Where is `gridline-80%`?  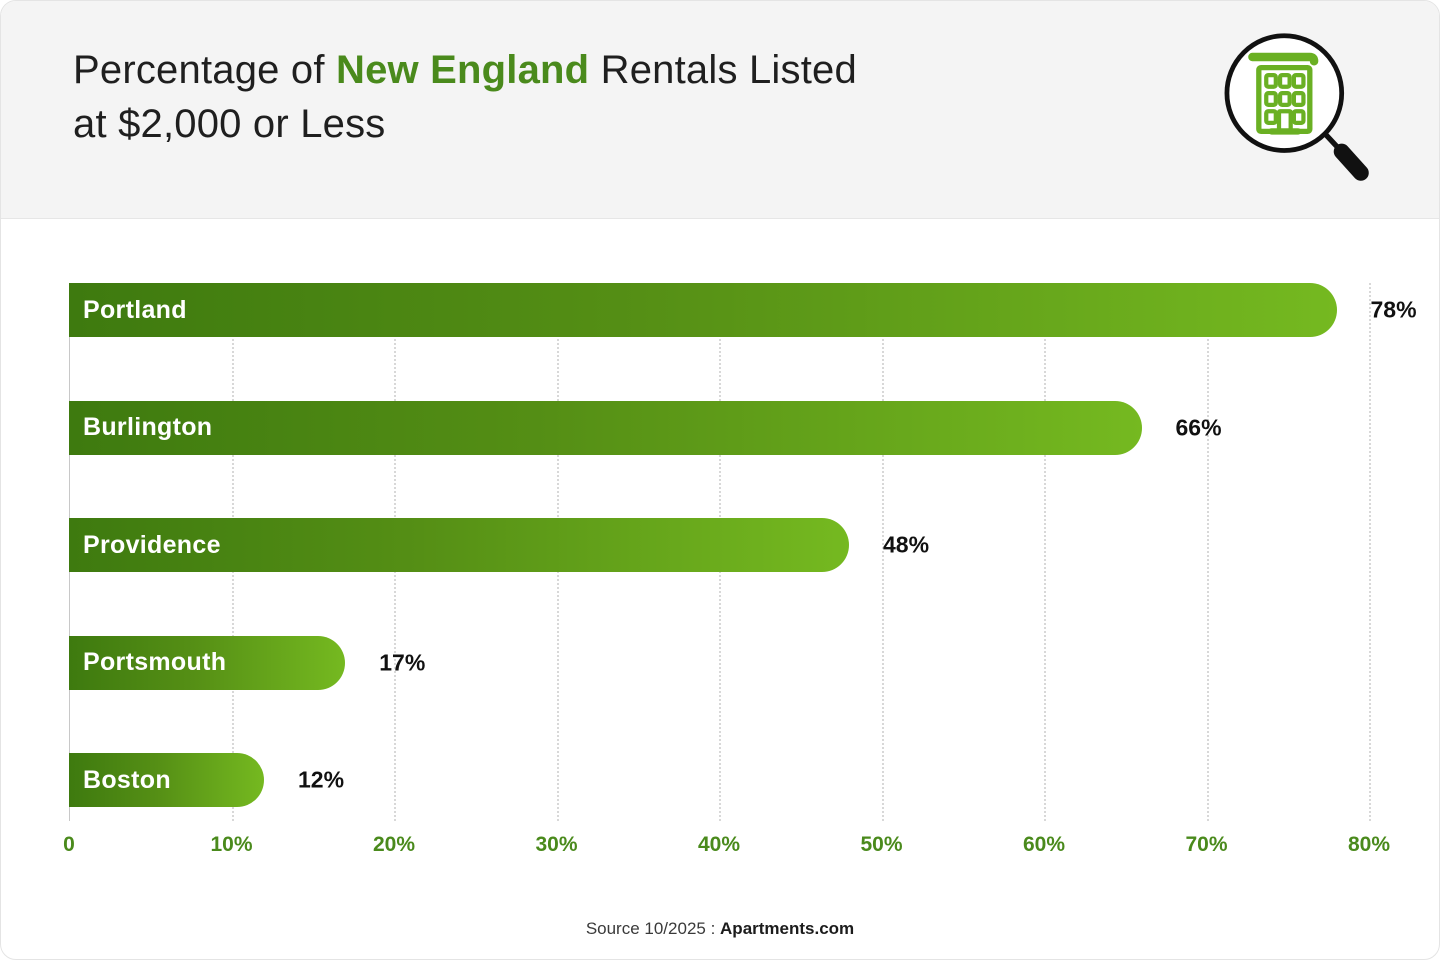
gridline-80% is located at coordinates (1370, 552).